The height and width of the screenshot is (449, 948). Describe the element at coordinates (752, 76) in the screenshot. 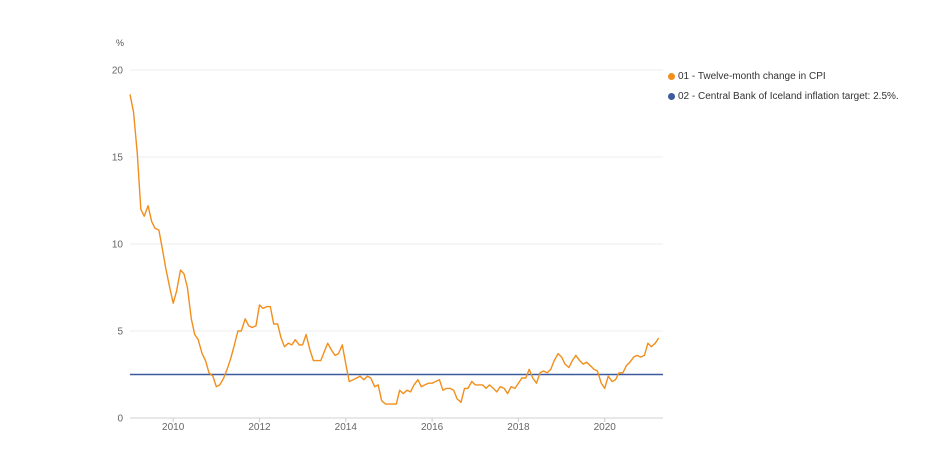

I see `legend-label-cpi: 01 - Twelve-month change in CPI` at that location.